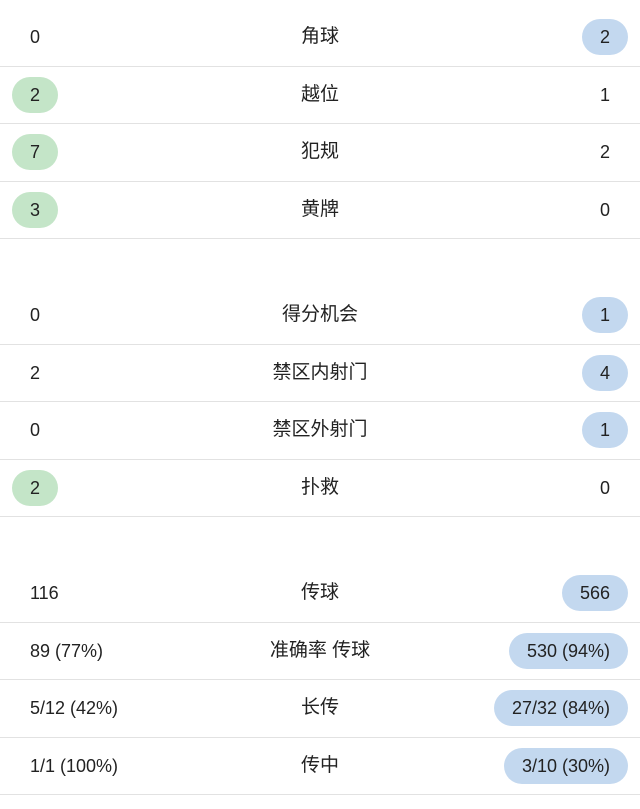 This screenshot has width=640, height=809. Describe the element at coordinates (67, 650) in the screenshot. I see `home-value: 89 (77%)` at that location.